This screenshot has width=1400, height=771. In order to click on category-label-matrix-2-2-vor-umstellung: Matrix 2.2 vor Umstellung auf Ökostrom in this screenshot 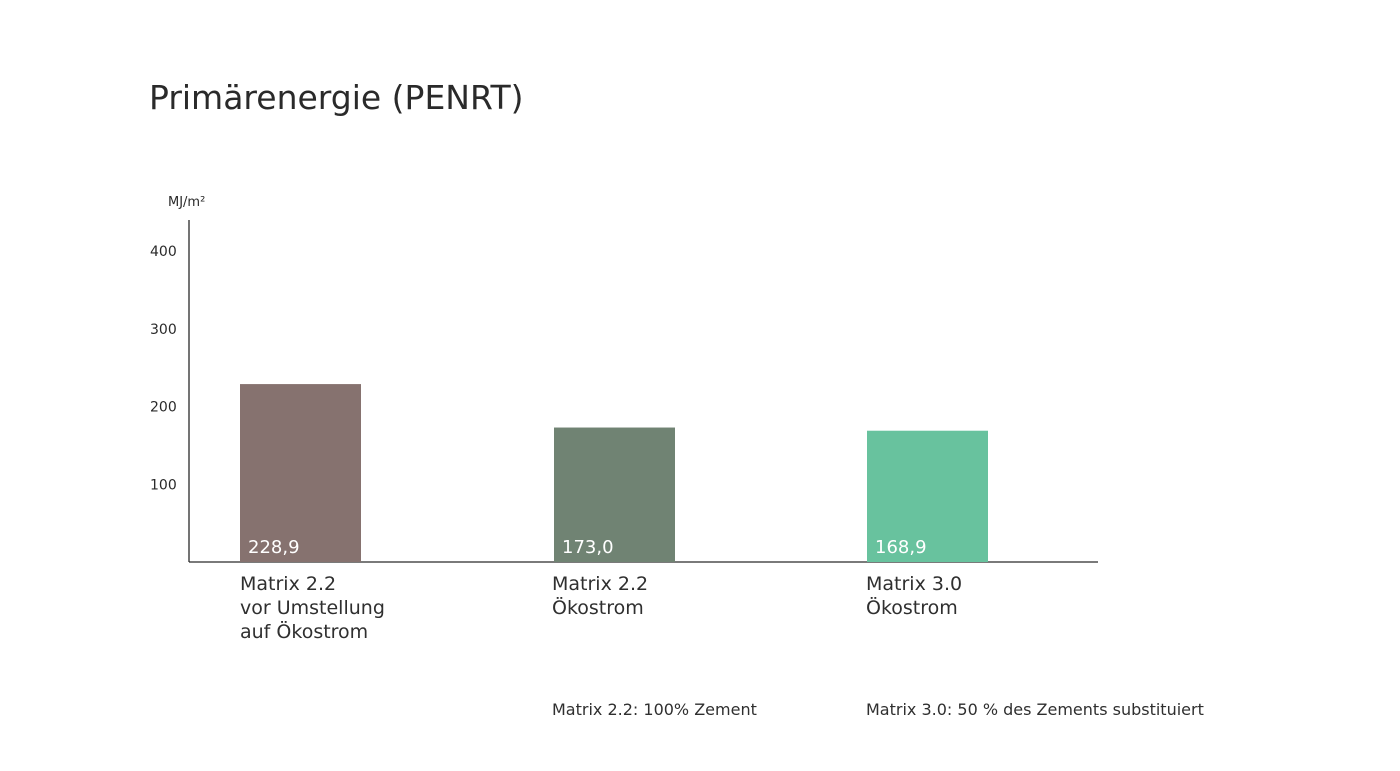, I will do `click(312, 608)`.